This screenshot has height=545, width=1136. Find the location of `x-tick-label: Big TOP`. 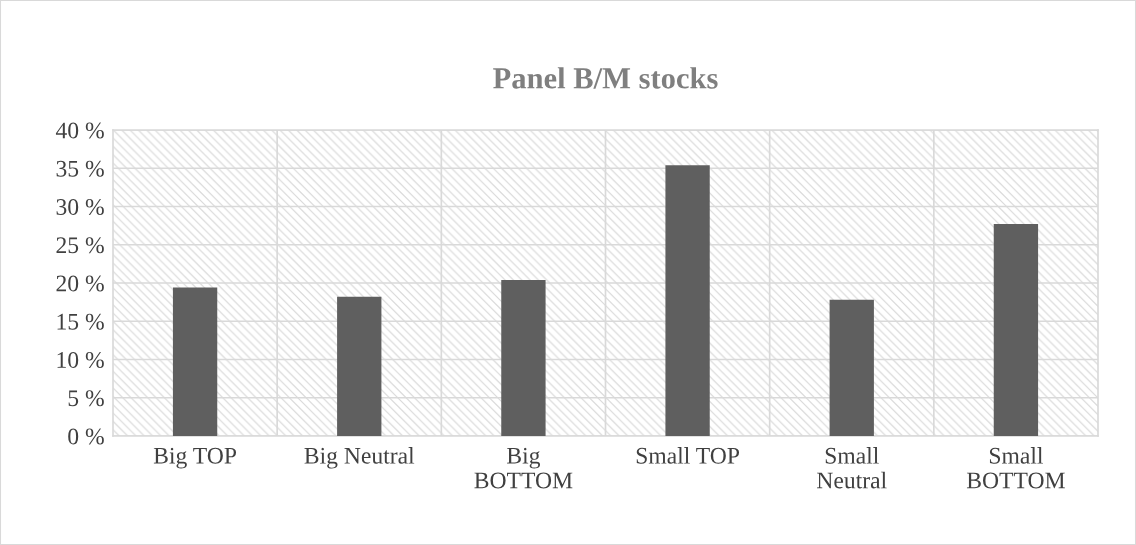

x-tick-label: Big TOP is located at coordinates (195, 458).